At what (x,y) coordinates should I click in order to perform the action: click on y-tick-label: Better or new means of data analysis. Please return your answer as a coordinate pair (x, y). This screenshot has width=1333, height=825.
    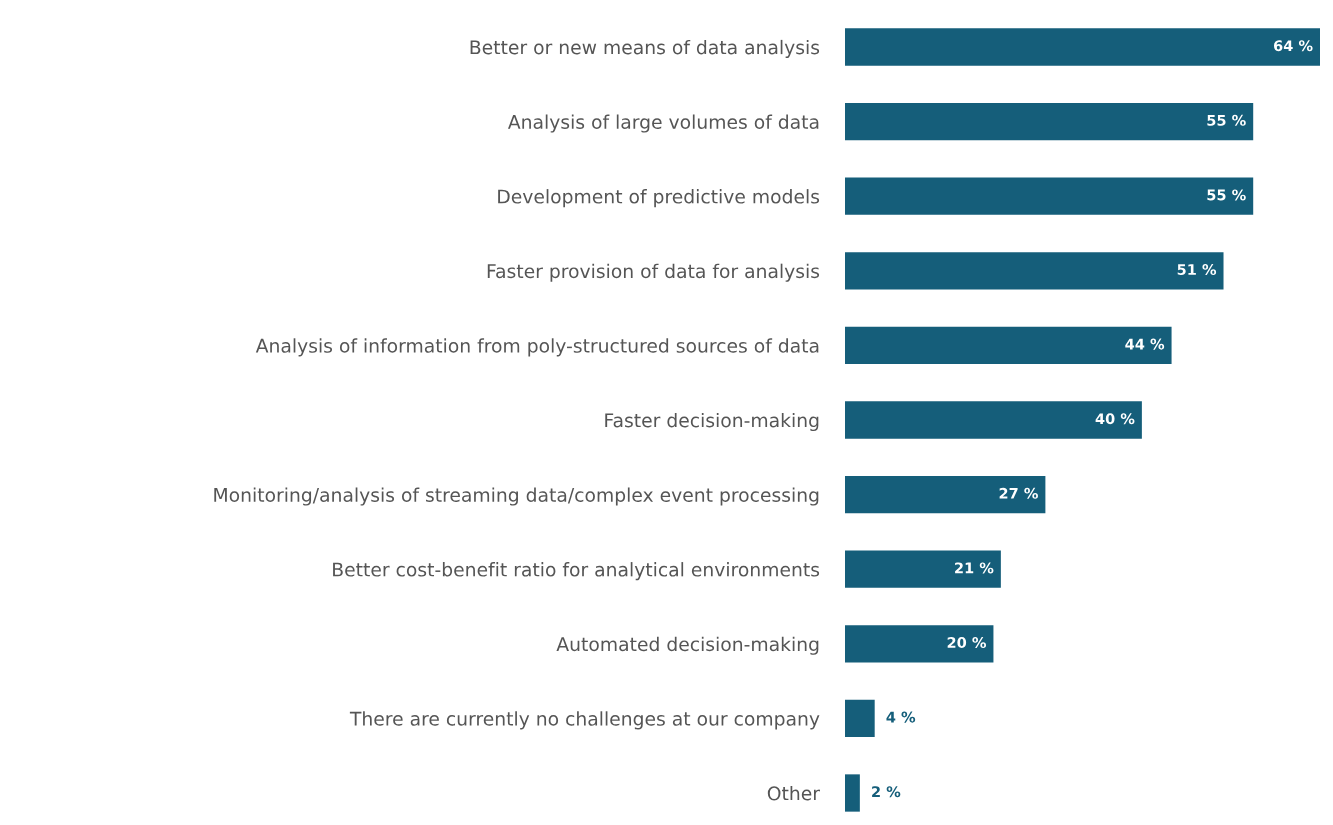
    Looking at the image, I should click on (645, 49).